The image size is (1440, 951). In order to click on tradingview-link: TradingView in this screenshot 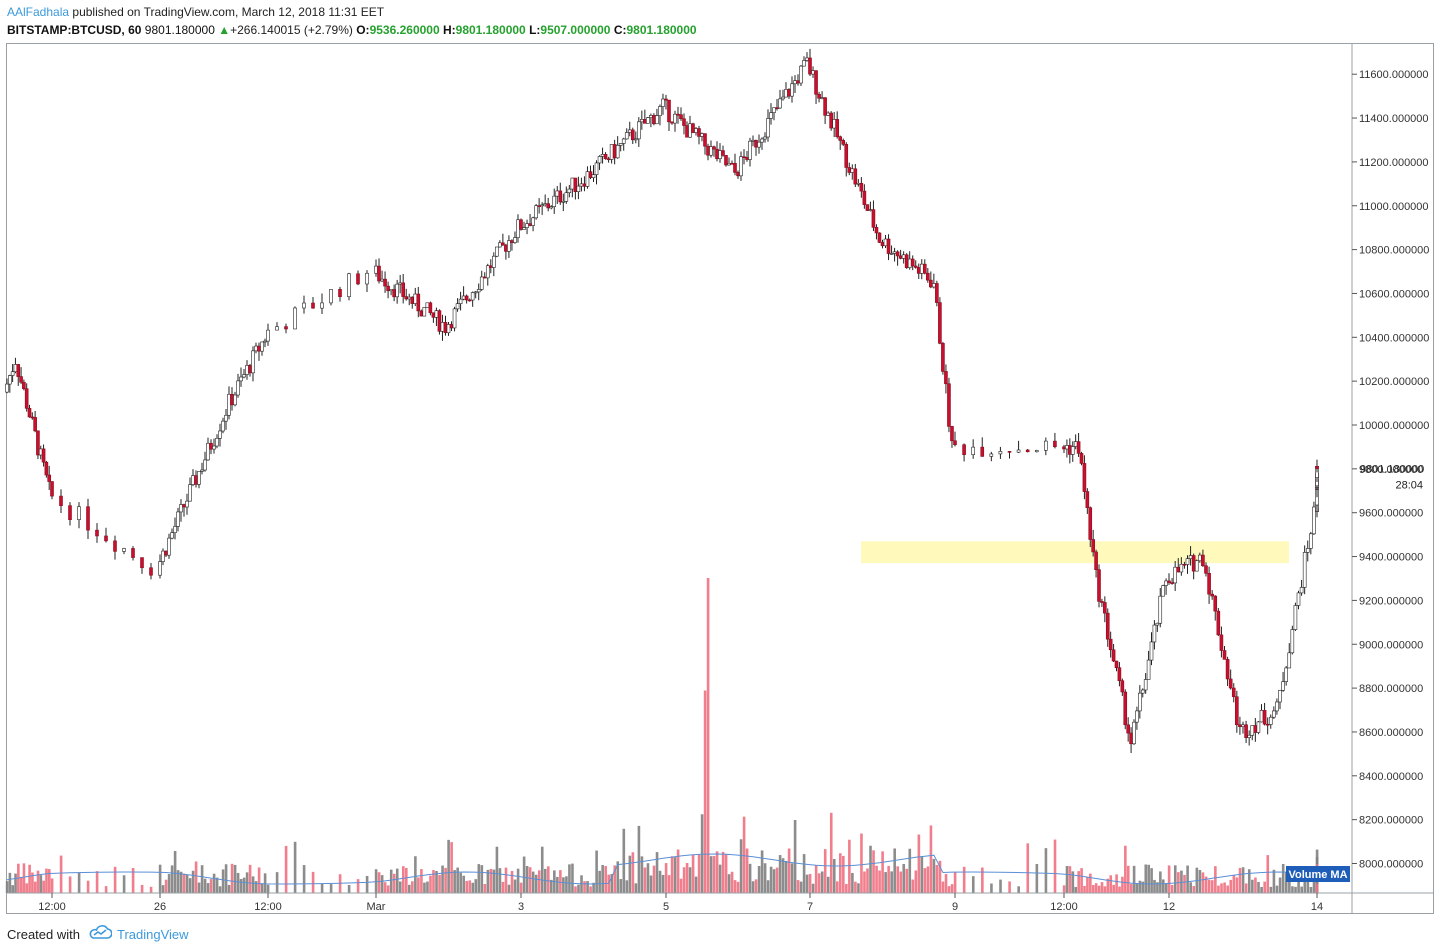, I will do `click(152, 934)`.